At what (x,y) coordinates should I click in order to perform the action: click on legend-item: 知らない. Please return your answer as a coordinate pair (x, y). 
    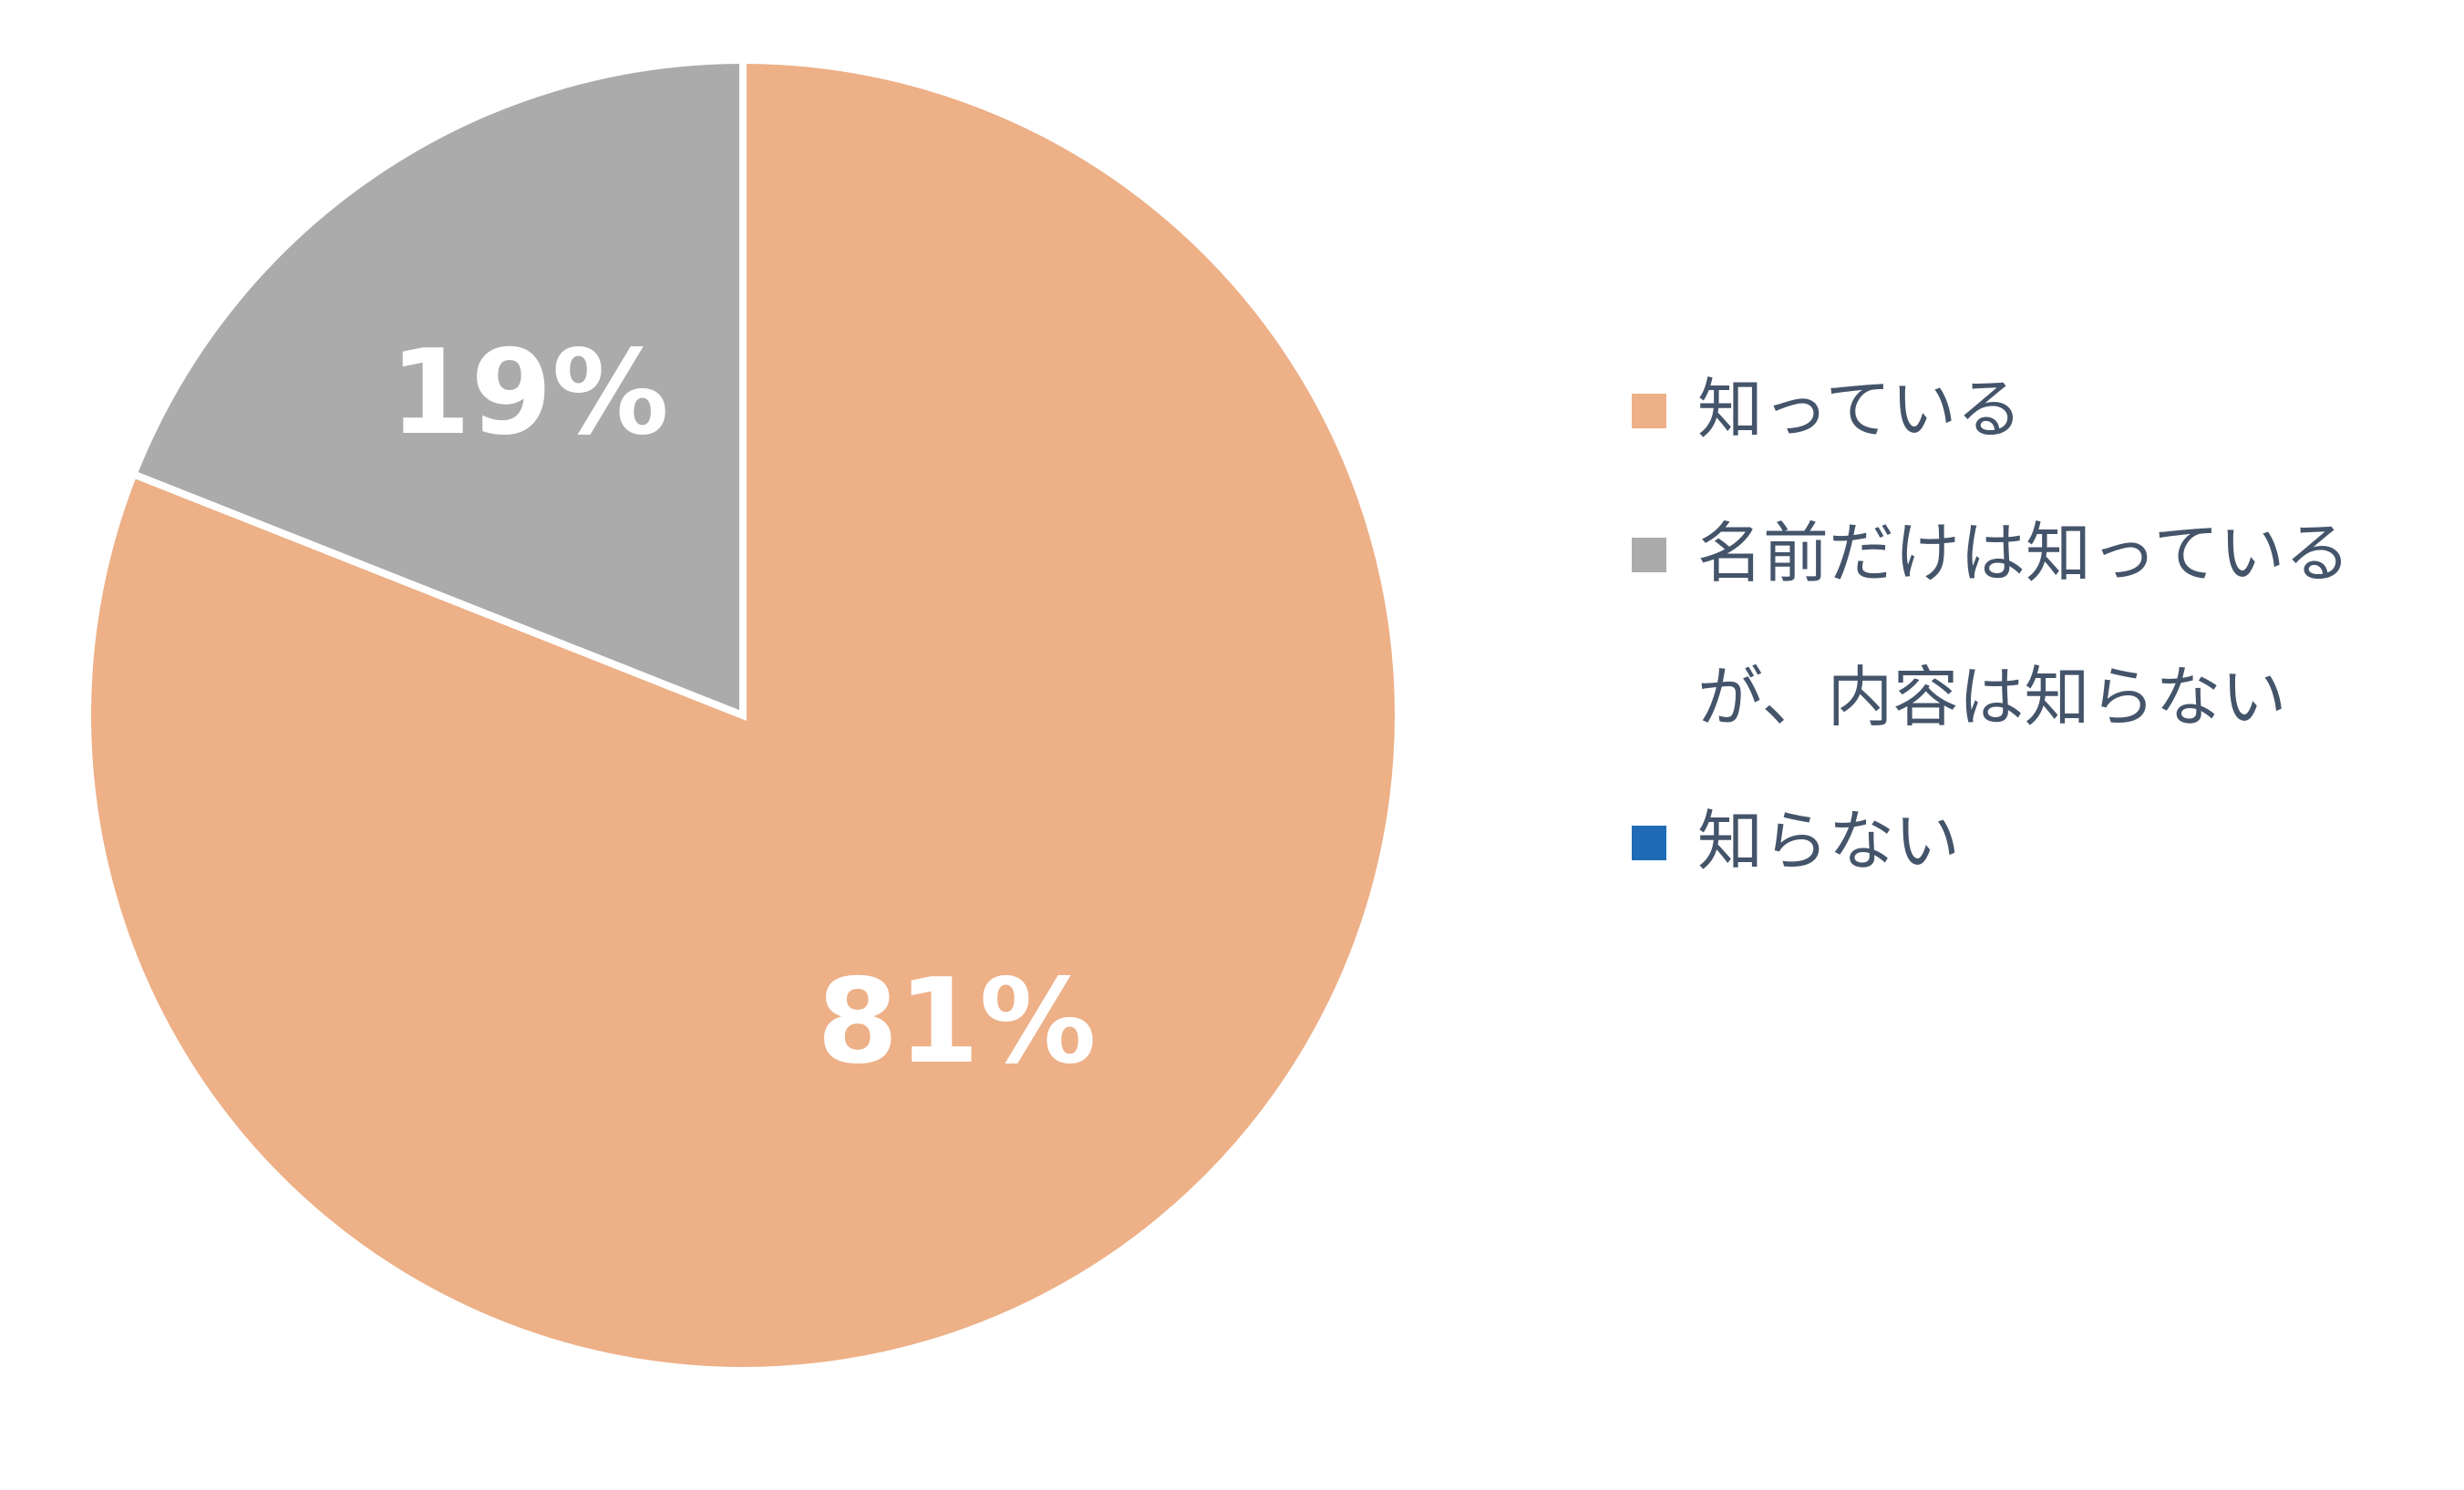
    Looking at the image, I should click on (2002, 841).